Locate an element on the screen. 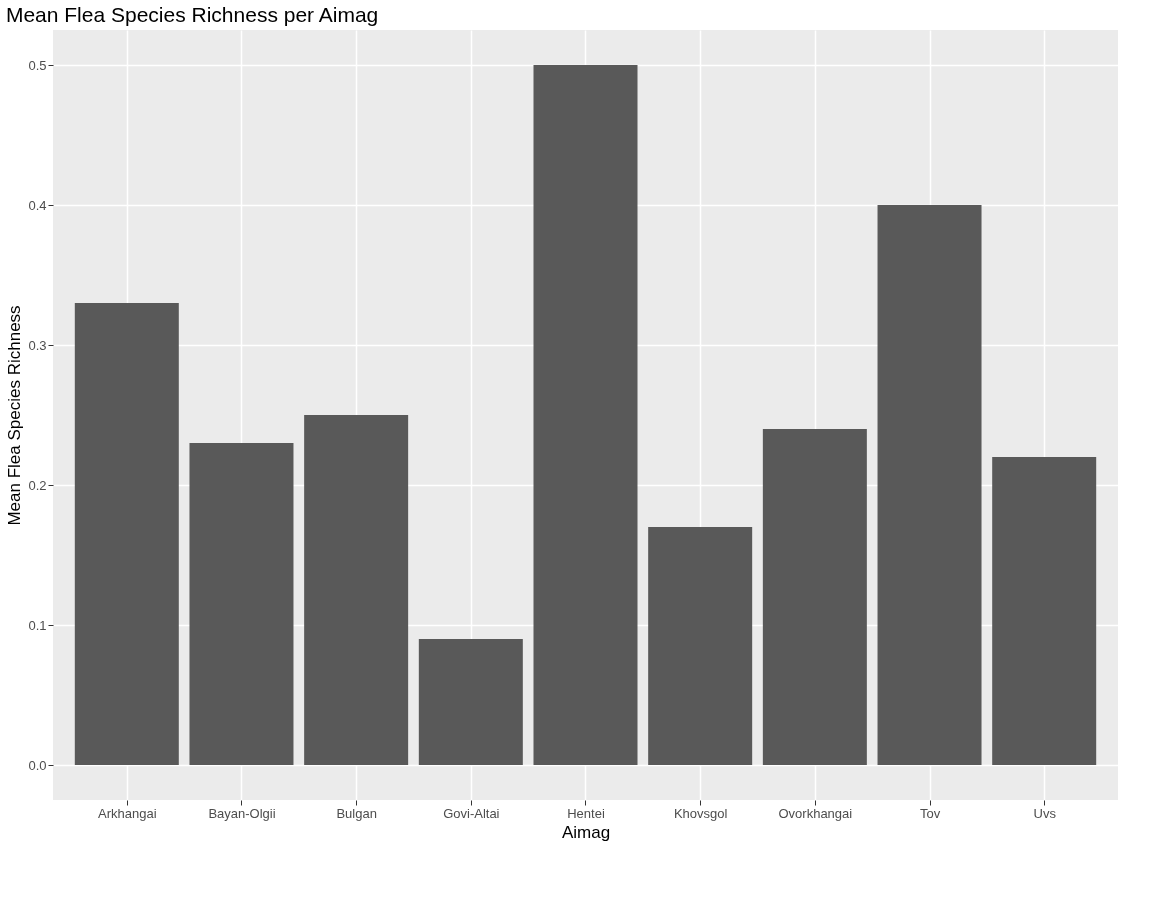 The height and width of the screenshot is (903, 1169). x-tick-label: Khovsgol is located at coordinates (700, 813).